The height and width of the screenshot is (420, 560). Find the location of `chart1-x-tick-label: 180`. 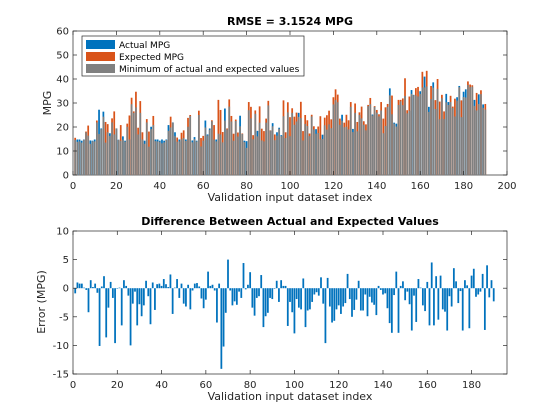

chart1-x-tick-label: 180 is located at coordinates (471, 385).